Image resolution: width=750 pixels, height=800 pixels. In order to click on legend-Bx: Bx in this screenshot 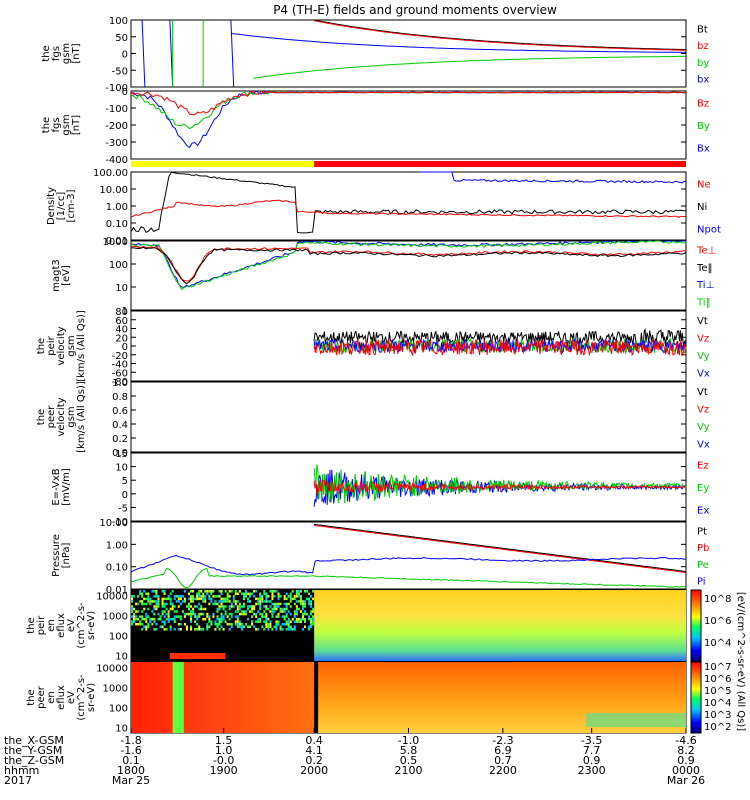, I will do `click(703, 149)`.